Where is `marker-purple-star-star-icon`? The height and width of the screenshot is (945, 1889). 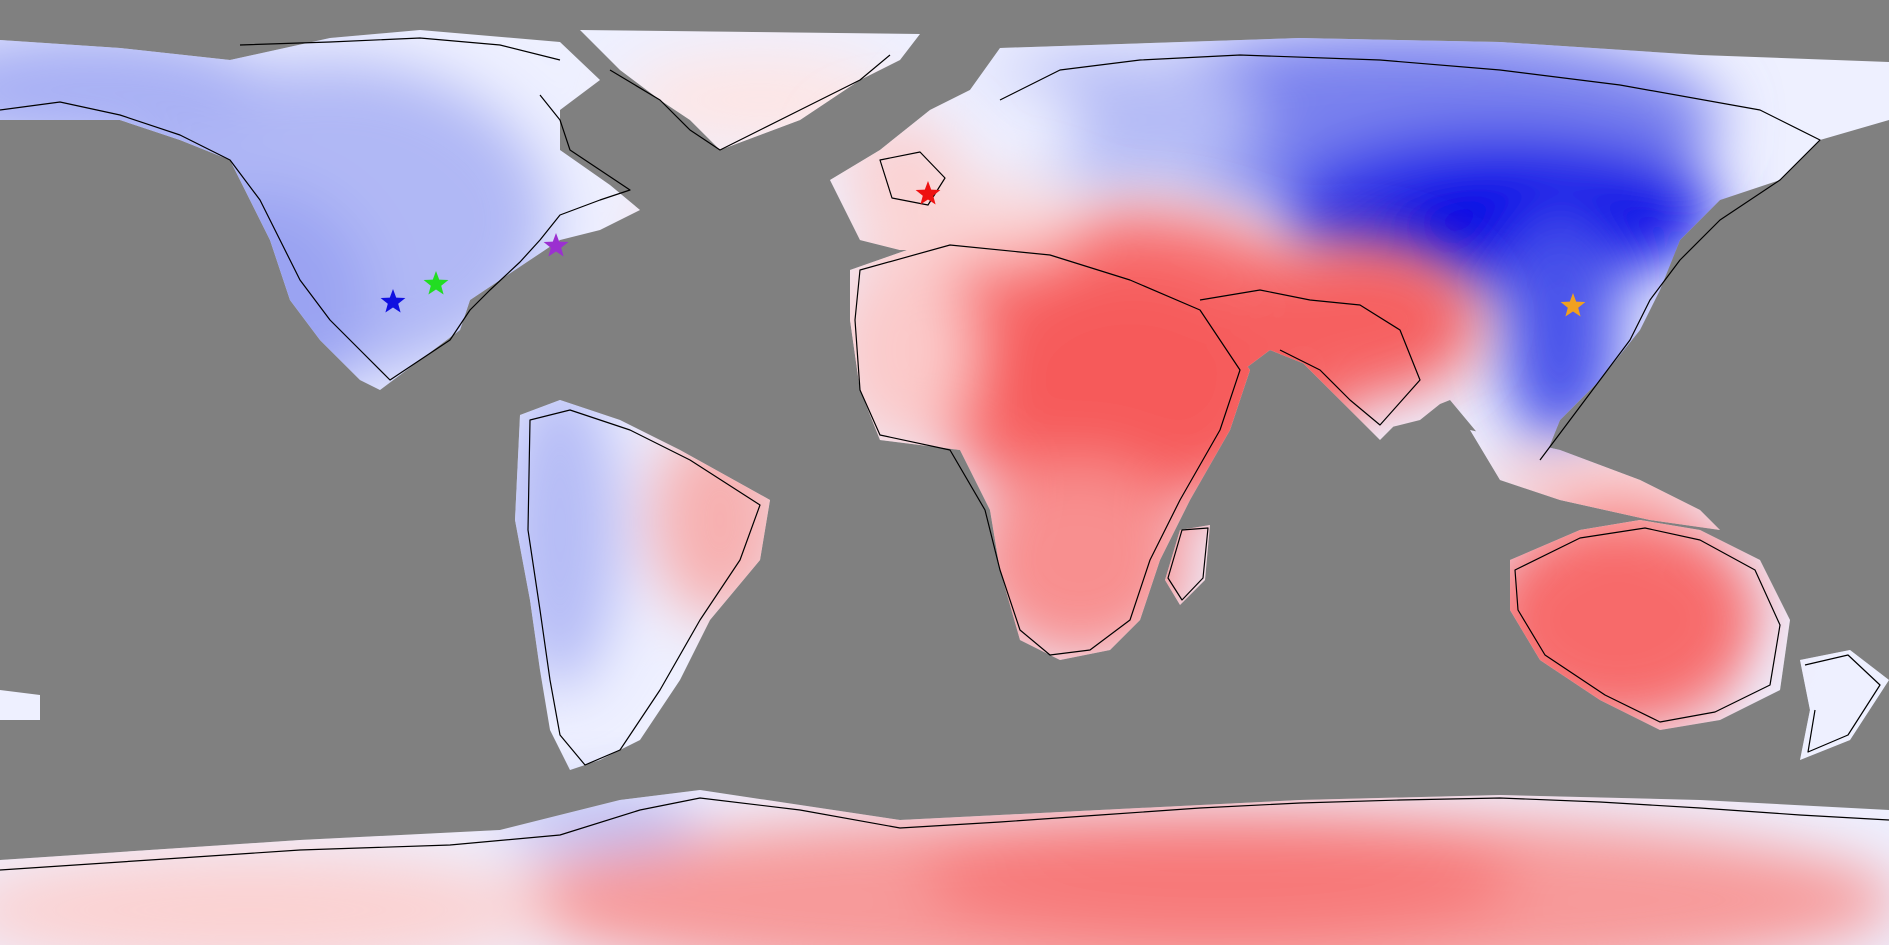
marker-purple-star-star-icon is located at coordinates (556, 245).